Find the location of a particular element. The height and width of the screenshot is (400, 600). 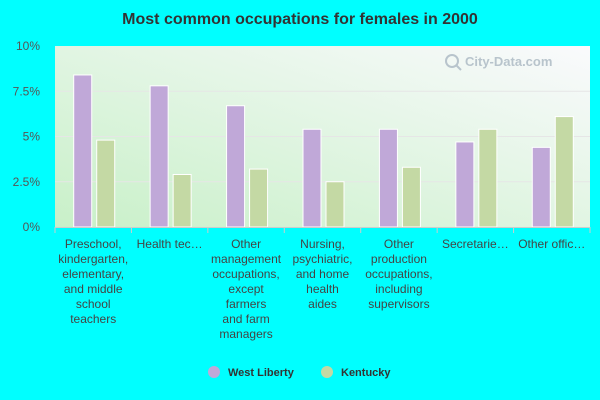

x-tick-label-line: Nursing, is located at coordinates (322, 244).